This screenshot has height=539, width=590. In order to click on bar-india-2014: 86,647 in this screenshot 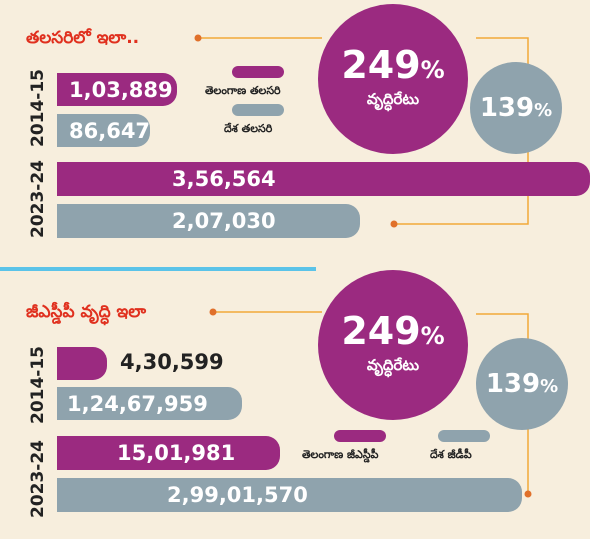, I will do `click(104, 130)`.